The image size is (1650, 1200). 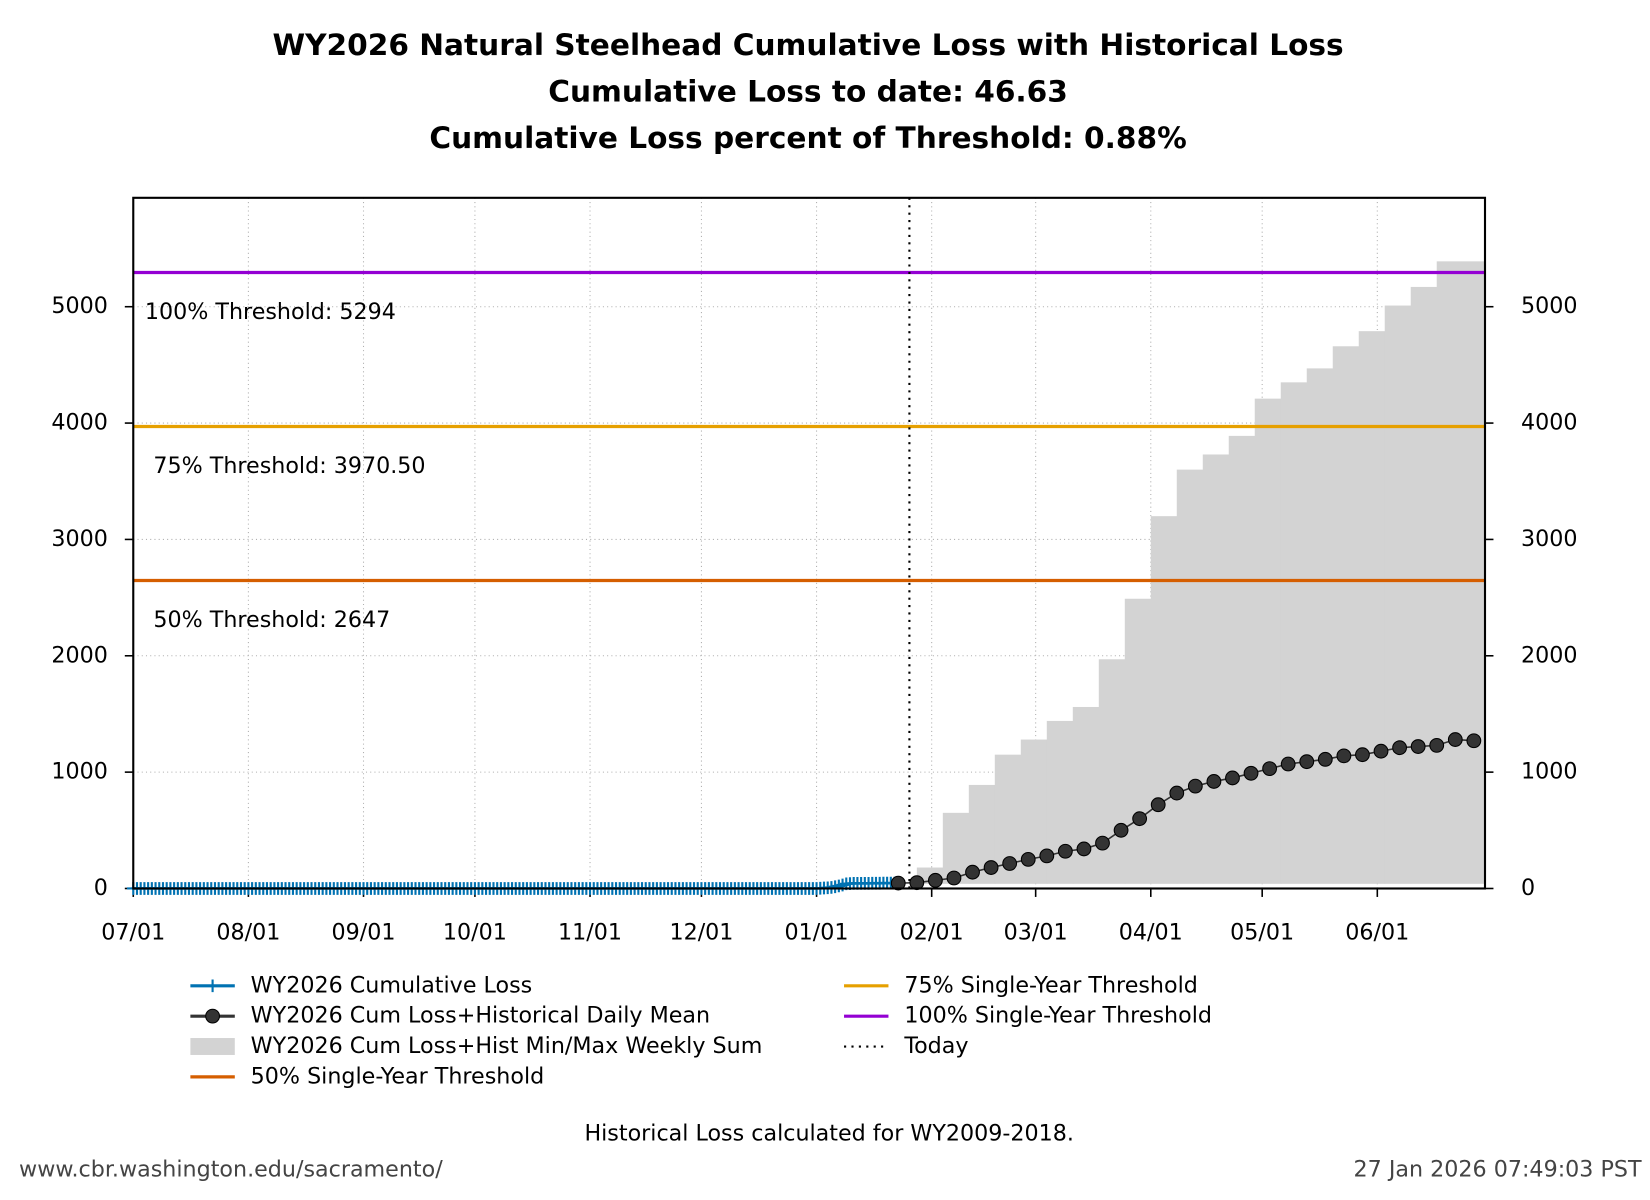 I want to click on x-tick-label: 01/01, so click(x=817, y=932).